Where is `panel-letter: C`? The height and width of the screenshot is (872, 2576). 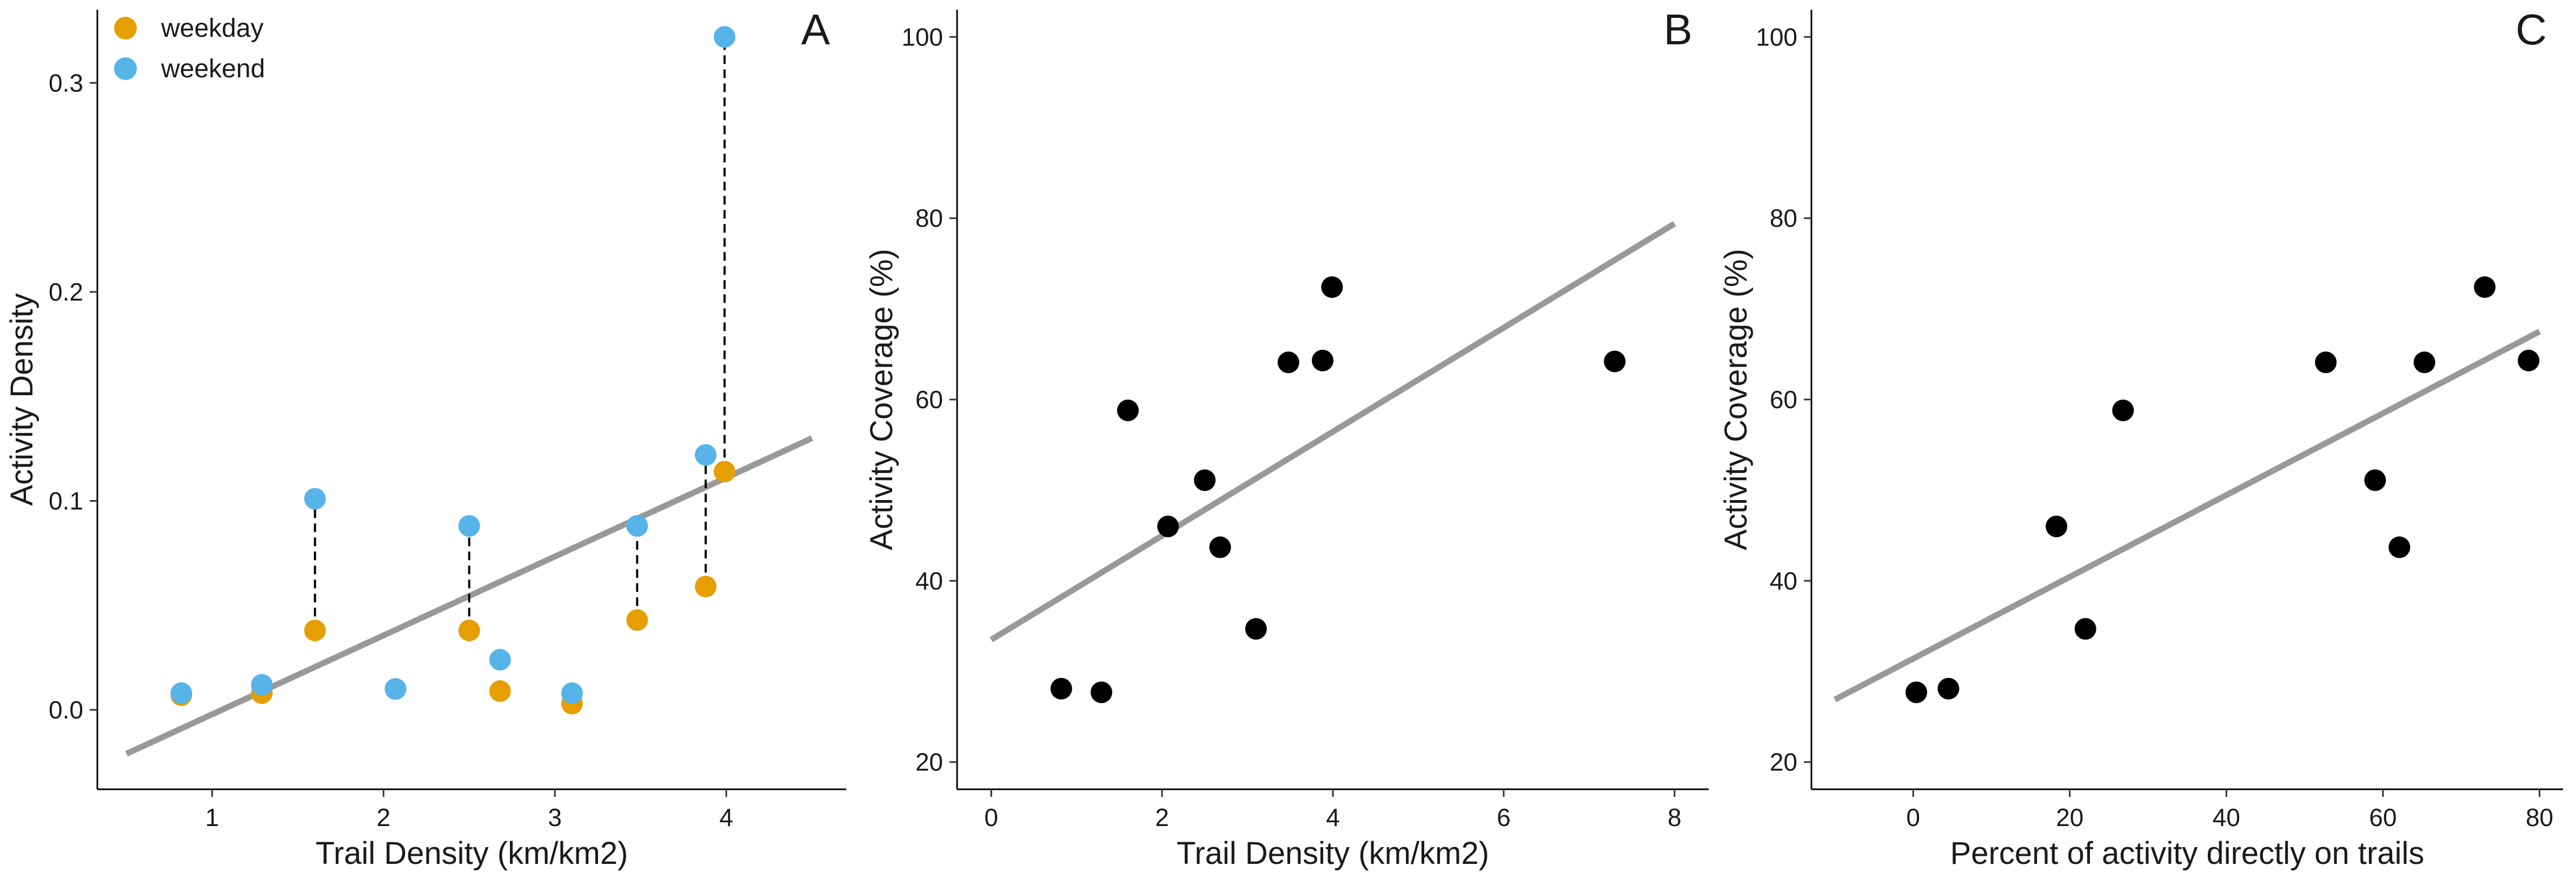 panel-letter: C is located at coordinates (2531, 29).